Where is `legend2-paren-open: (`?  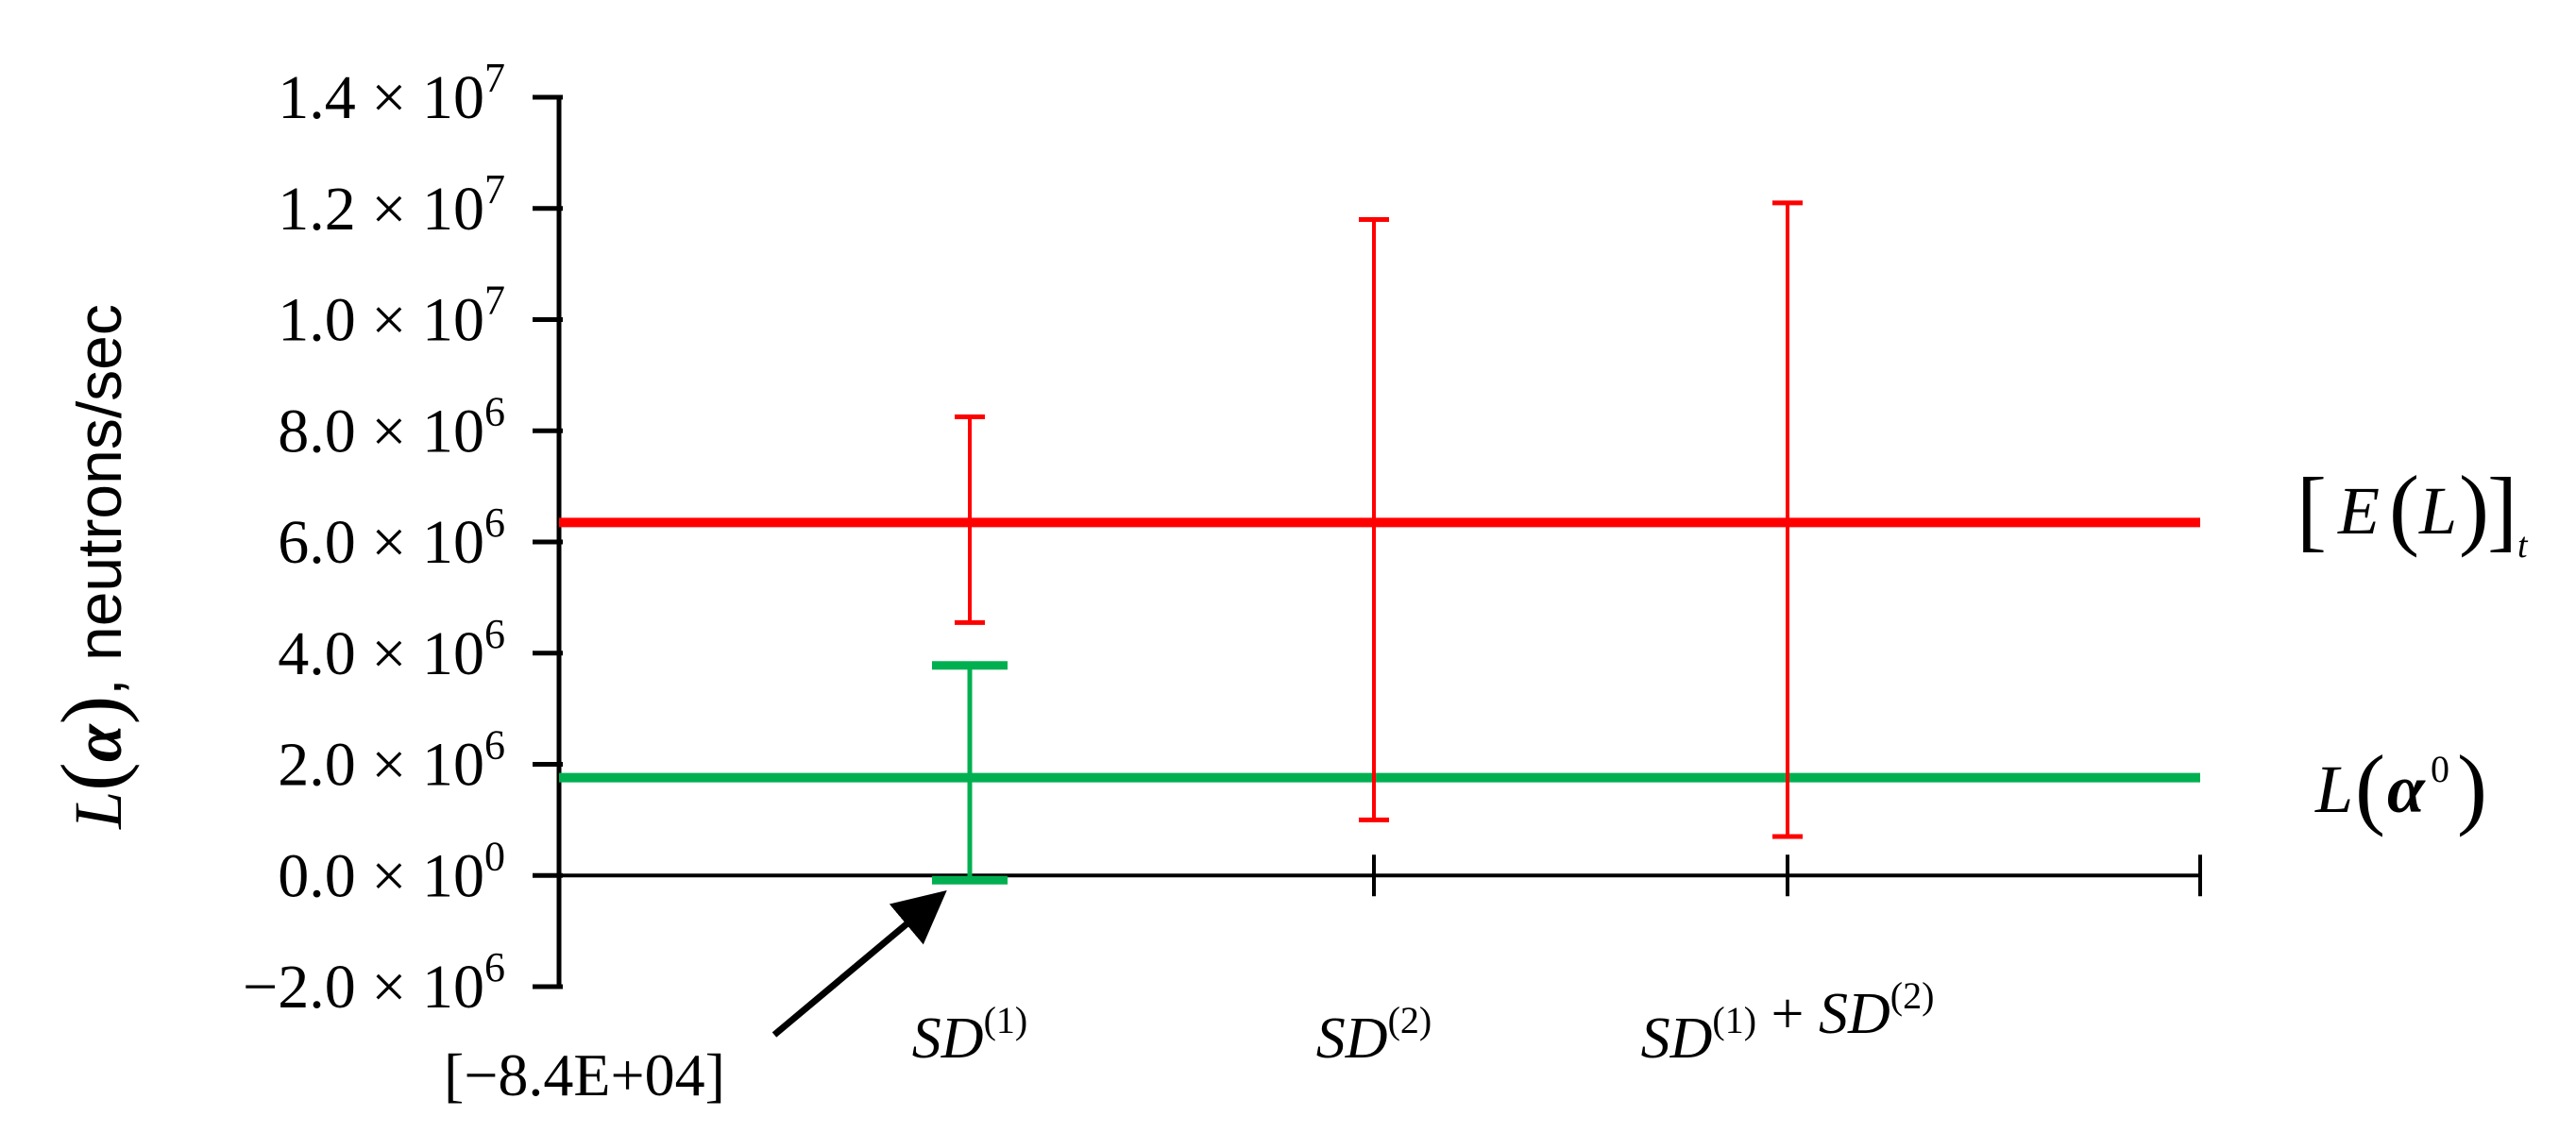
legend2-paren-open: ( is located at coordinates (2370, 787).